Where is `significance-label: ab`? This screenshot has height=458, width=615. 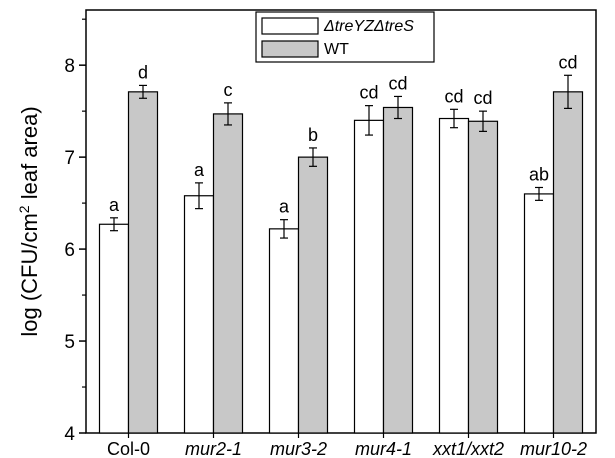
significance-label: ab is located at coordinates (539, 174).